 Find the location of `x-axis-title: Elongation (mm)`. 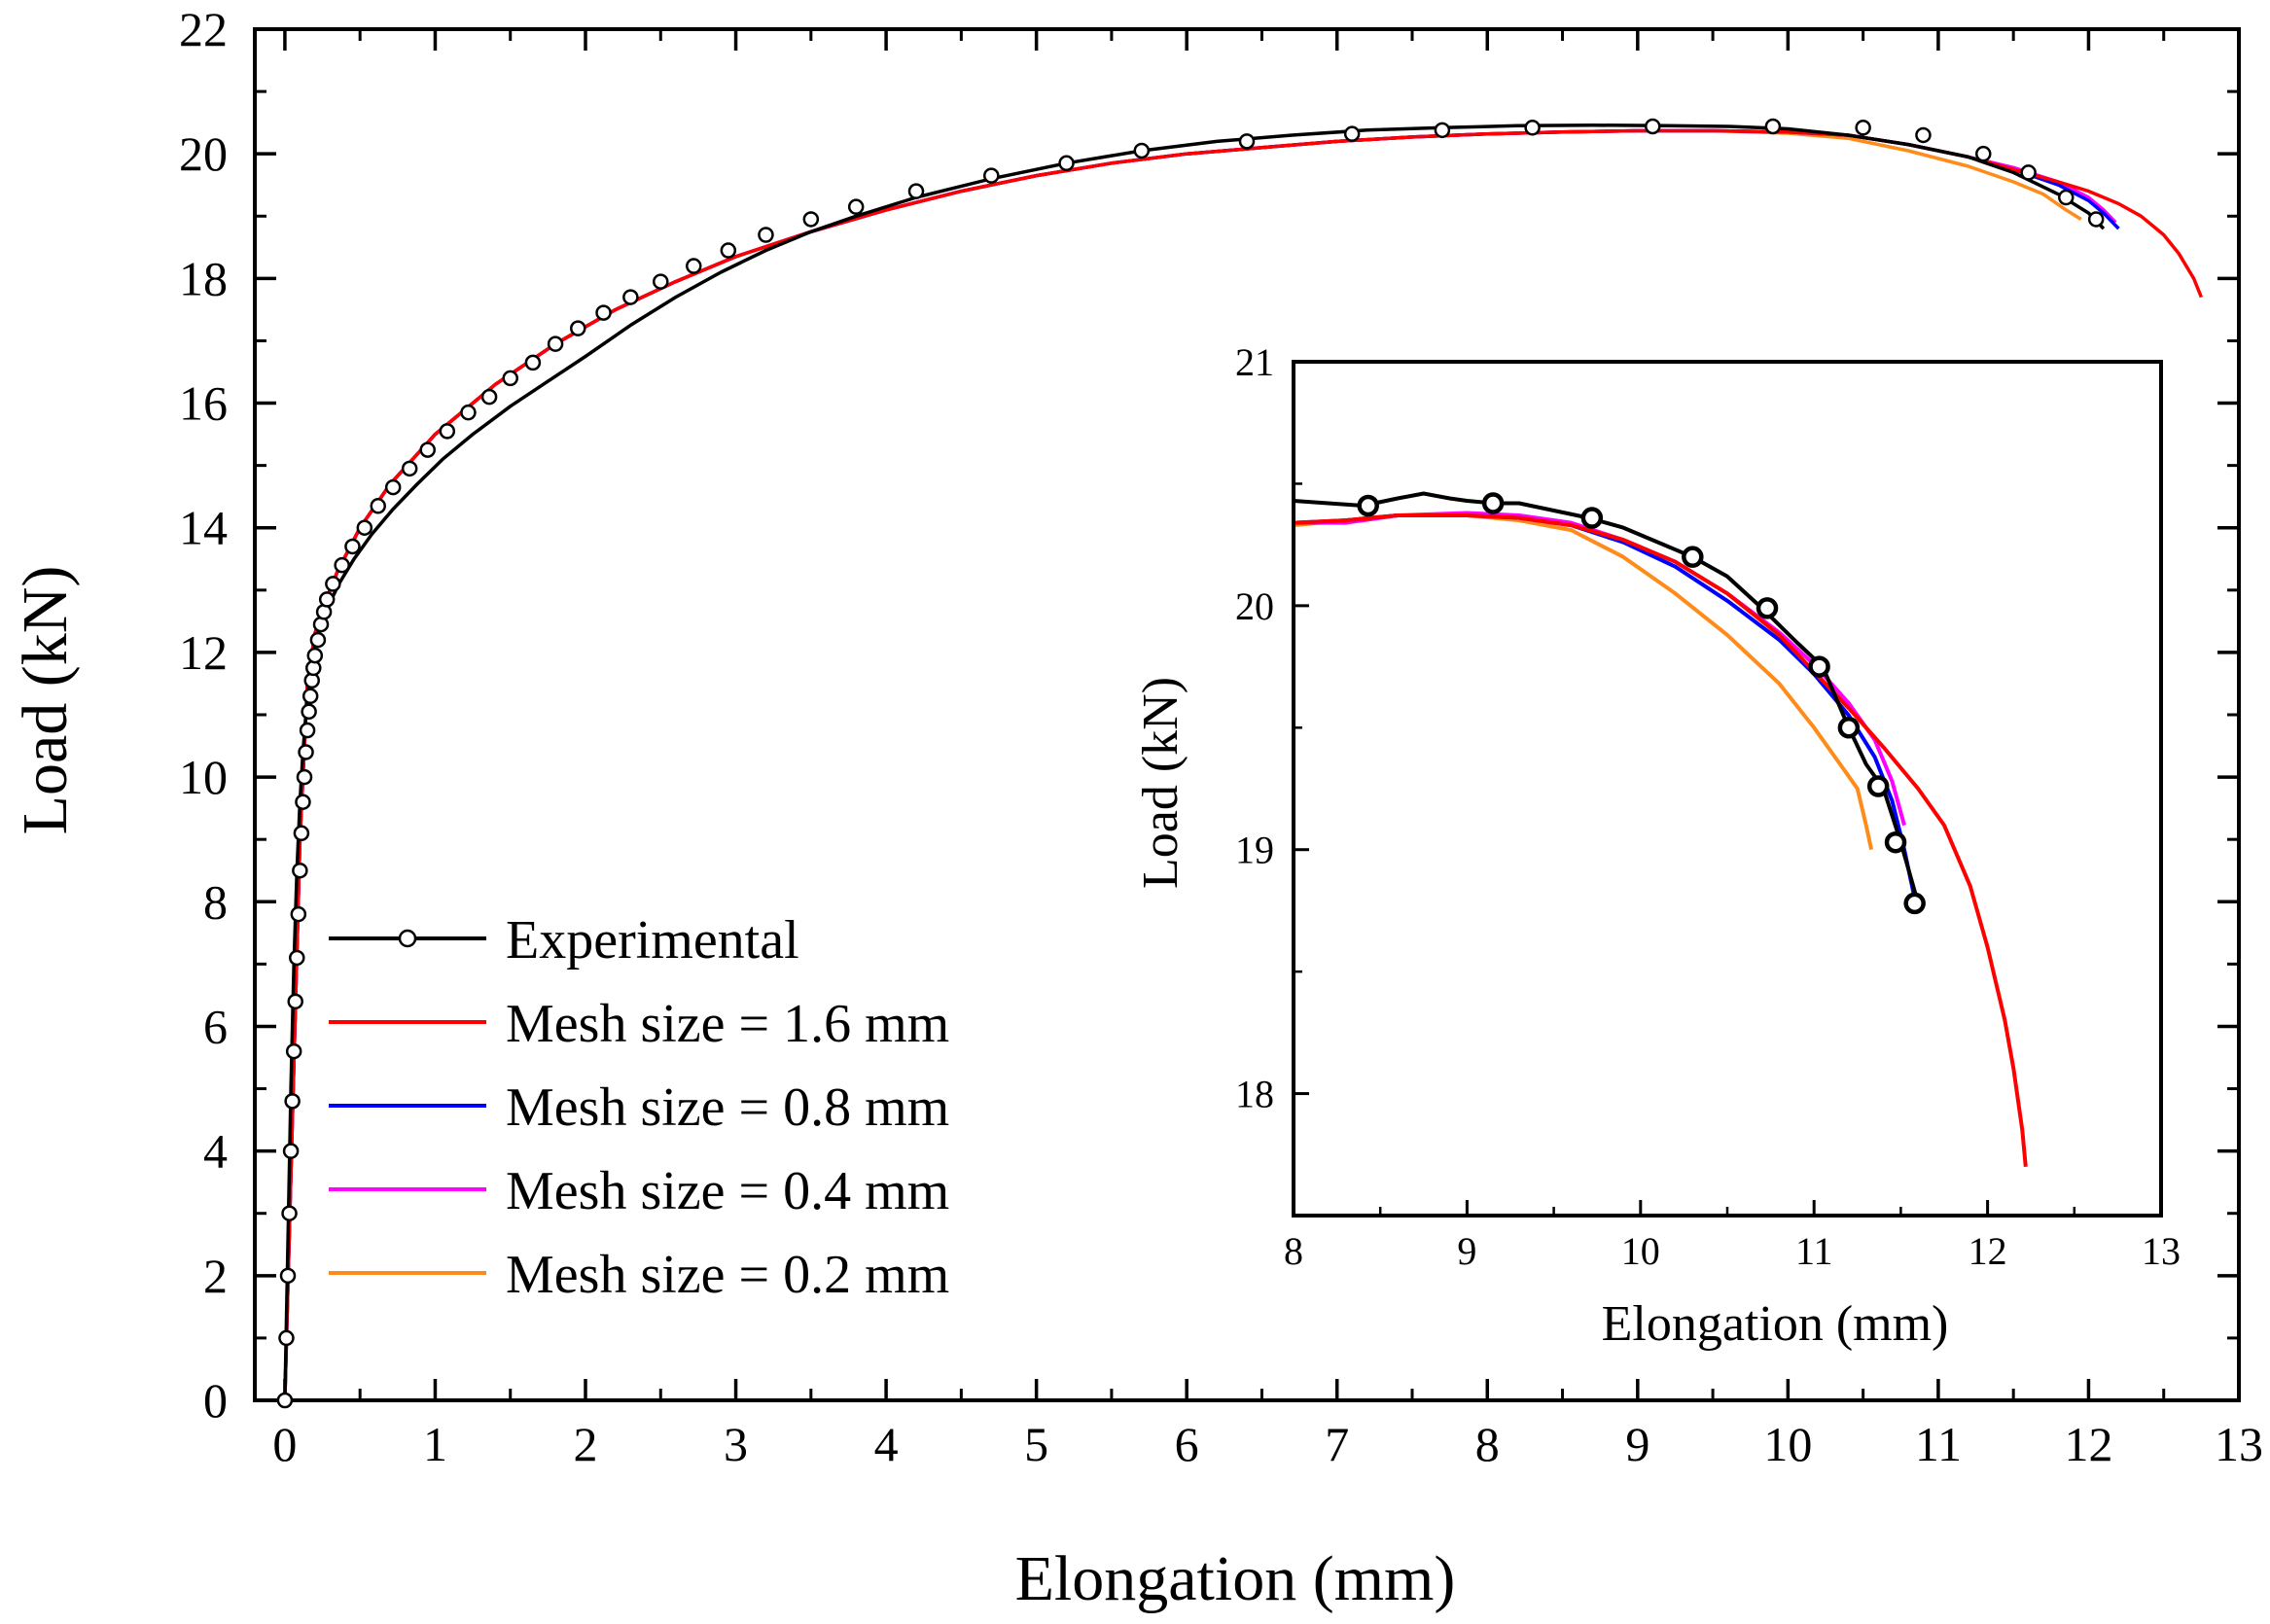

x-axis-title: Elongation (mm) is located at coordinates (1235, 1578).